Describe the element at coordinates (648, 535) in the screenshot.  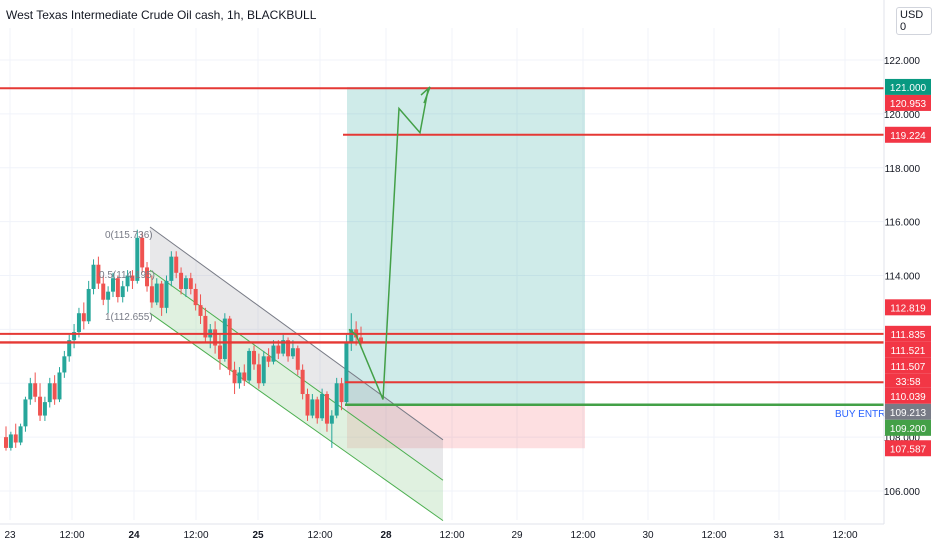
I see `x-tick-label: 30` at that location.